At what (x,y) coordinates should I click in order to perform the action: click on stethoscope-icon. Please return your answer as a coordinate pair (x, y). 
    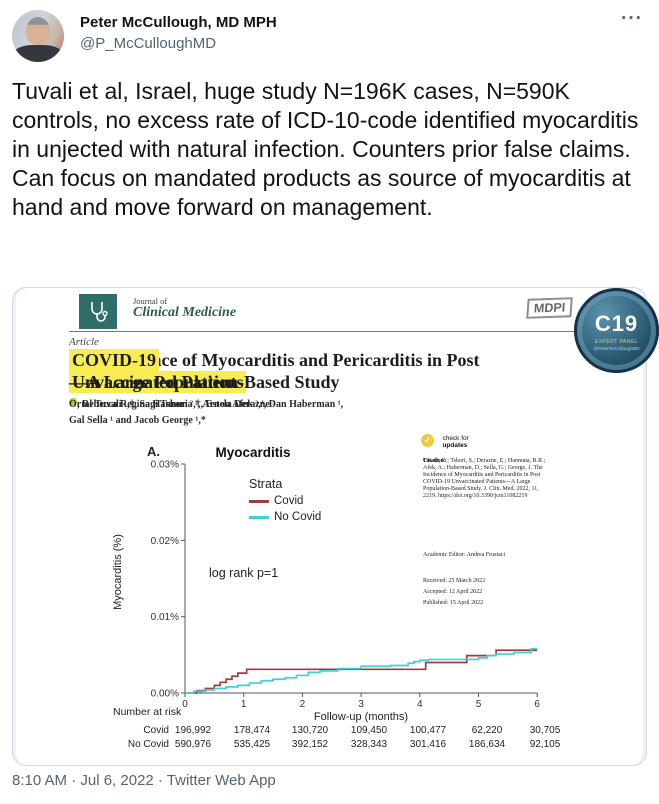
    Looking at the image, I should click on (99, 311).